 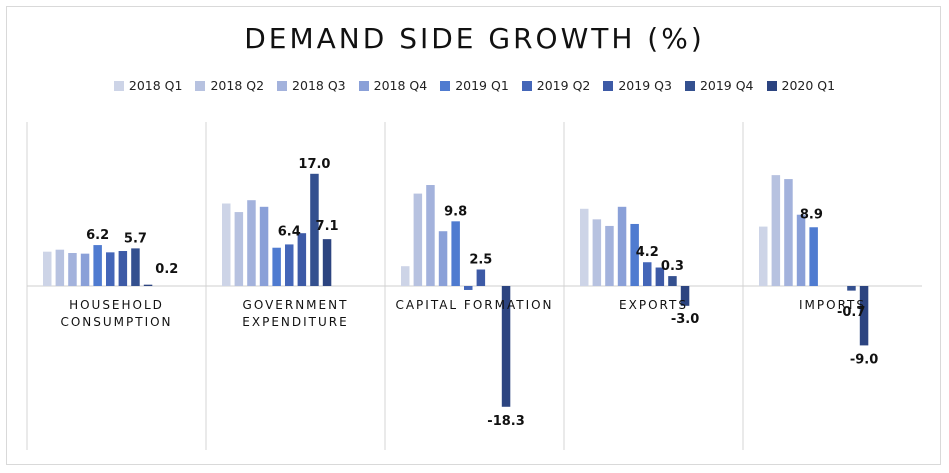 What do you see at coordinates (505, 421) in the screenshot?
I see `data-label: -18.3` at bounding box center [505, 421].